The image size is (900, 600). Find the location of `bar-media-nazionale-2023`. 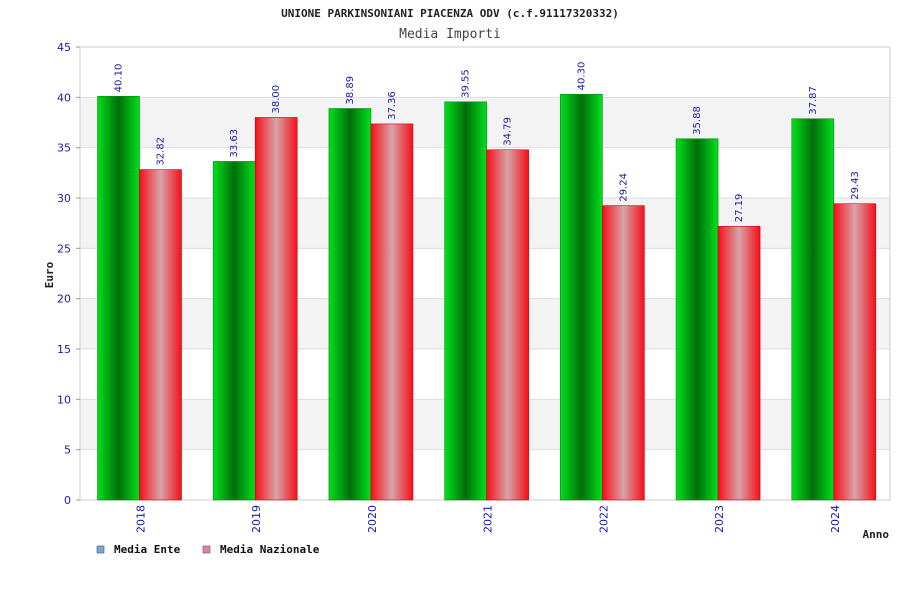

bar-media-nazionale-2023 is located at coordinates (739, 363).